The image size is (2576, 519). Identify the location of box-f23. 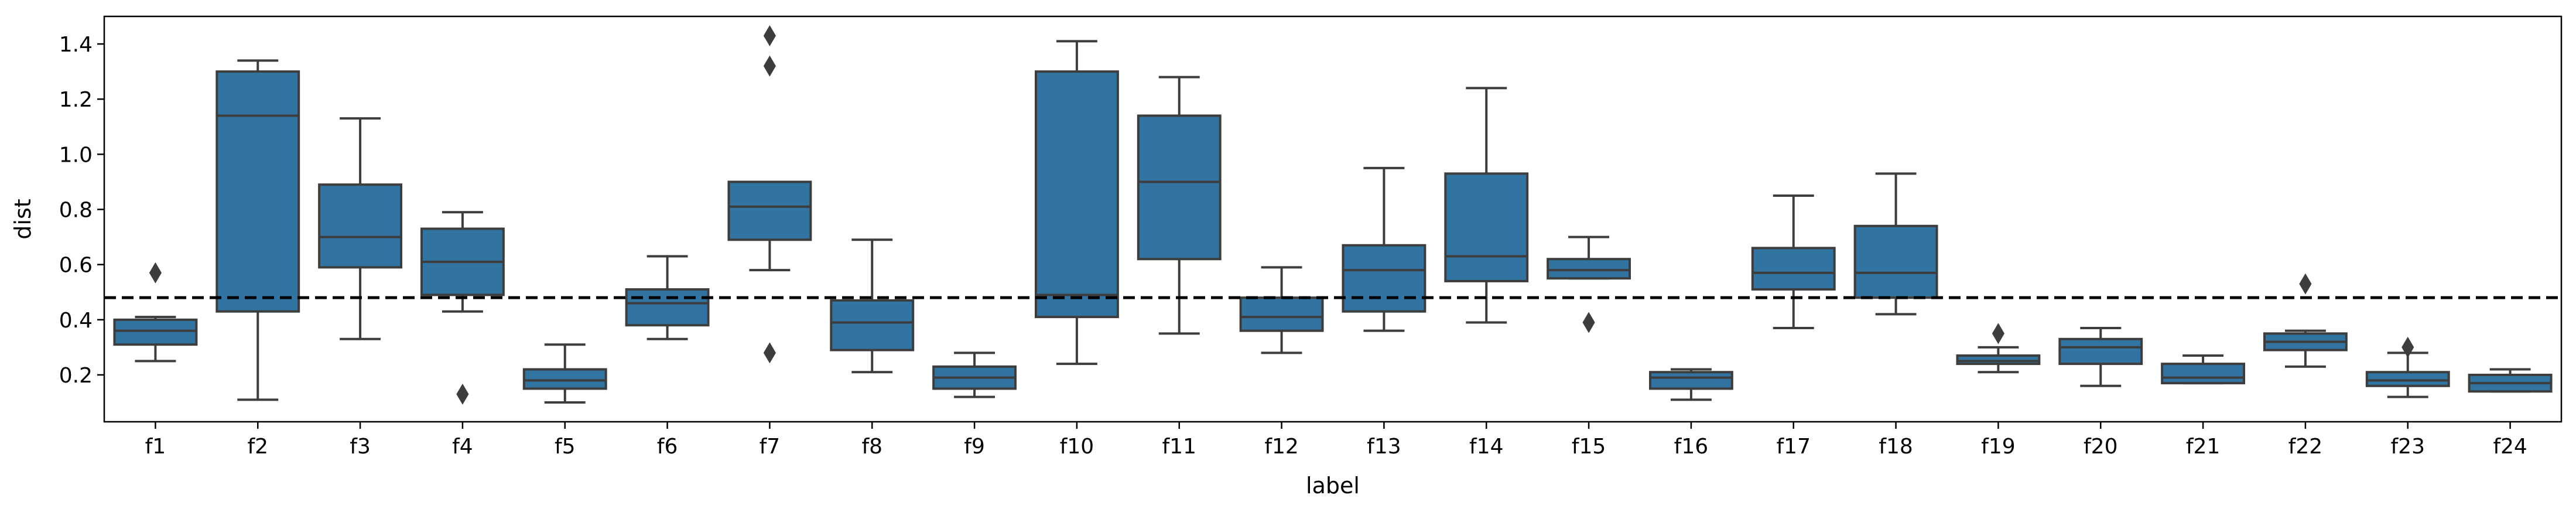
(2407, 379).